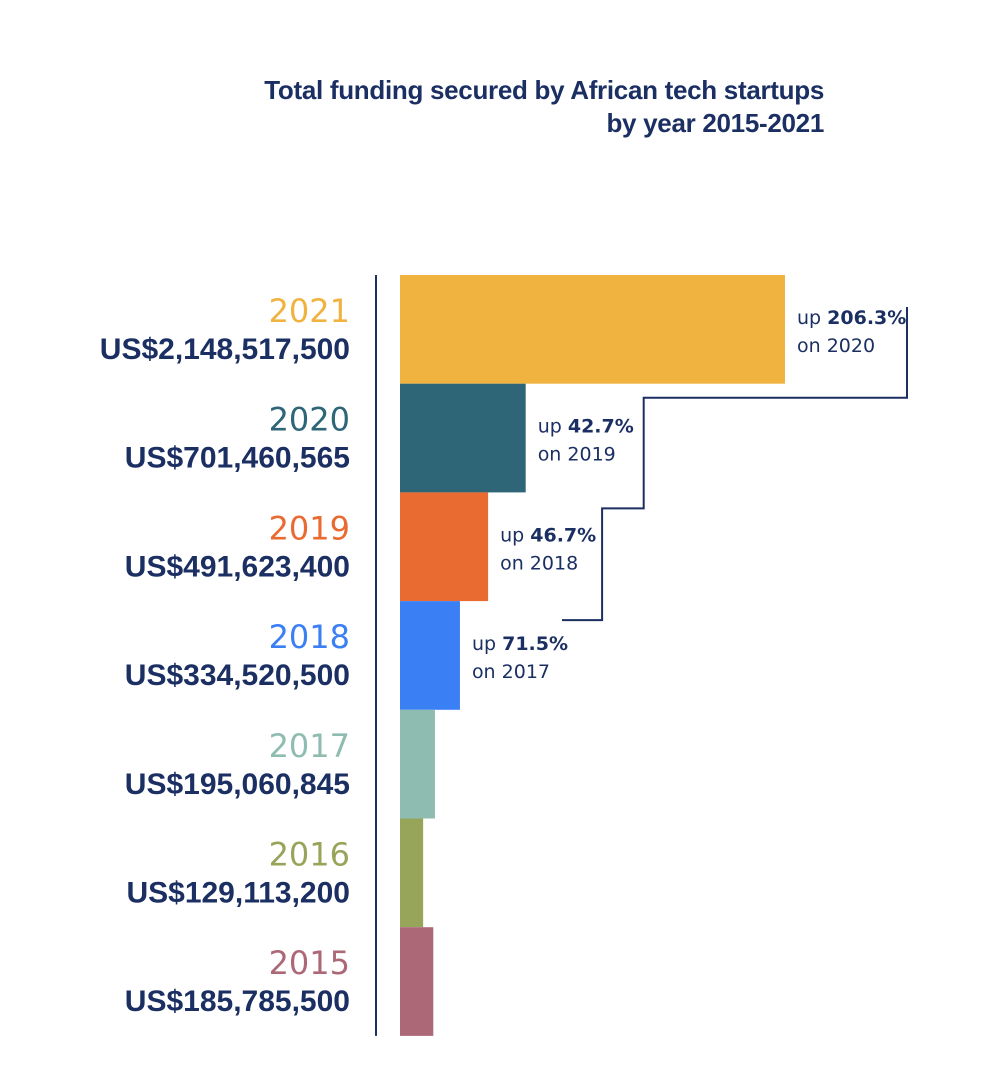 This screenshot has height=1092, width=982. I want to click on year-label-2016: 2016, so click(309, 855).